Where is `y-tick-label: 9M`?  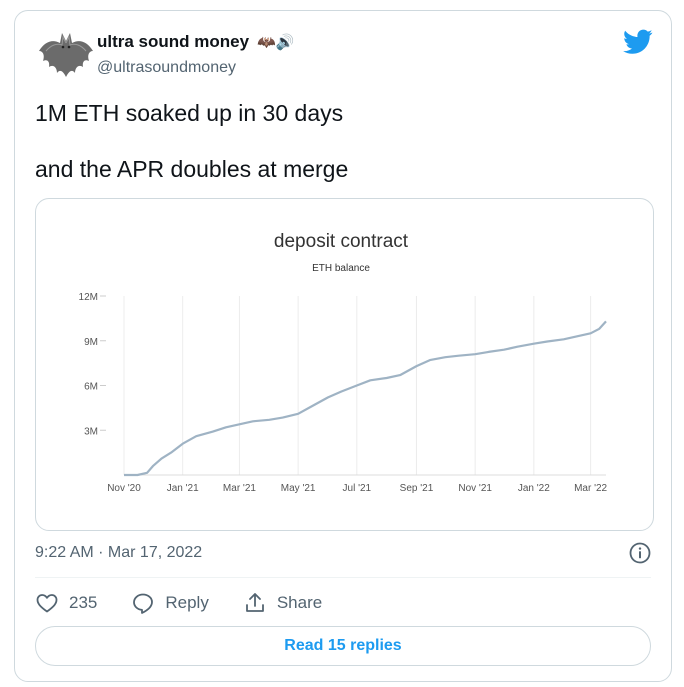 y-tick-label: 9M is located at coordinates (91, 342).